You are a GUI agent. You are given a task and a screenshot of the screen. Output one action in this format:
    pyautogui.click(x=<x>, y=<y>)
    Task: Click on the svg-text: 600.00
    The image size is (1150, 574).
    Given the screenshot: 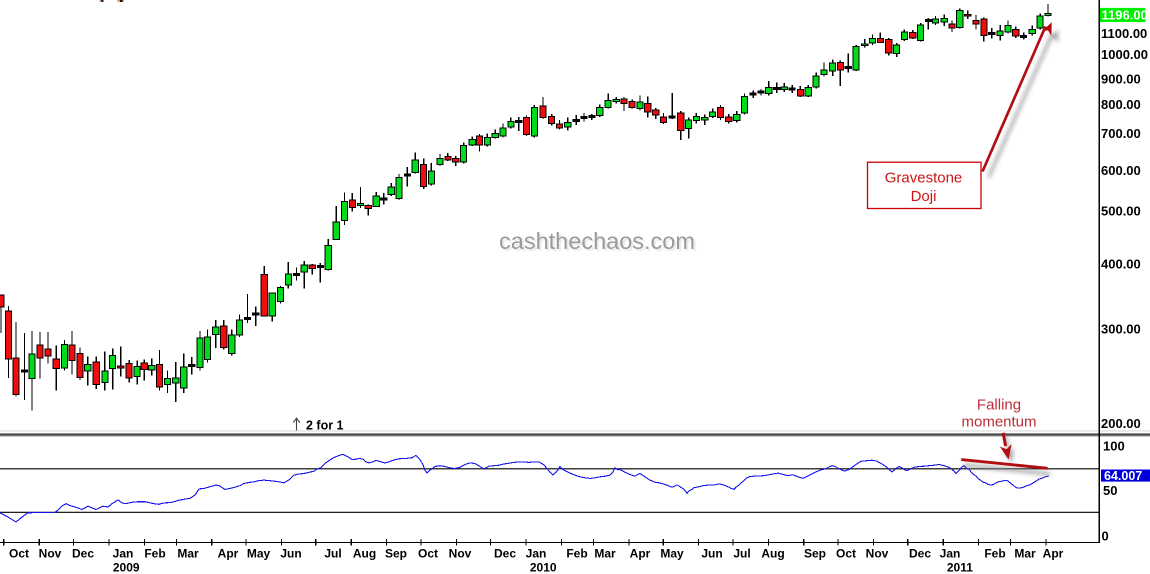 What is the action you would take?
    pyautogui.click(x=1121, y=170)
    